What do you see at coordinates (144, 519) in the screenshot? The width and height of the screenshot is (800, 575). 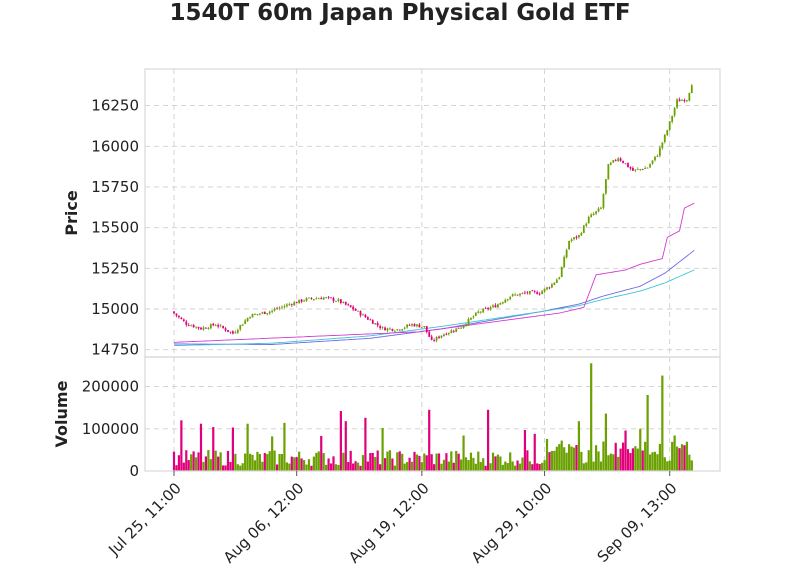 I see `x-tick-label: Jul 25, 11:00` at bounding box center [144, 519].